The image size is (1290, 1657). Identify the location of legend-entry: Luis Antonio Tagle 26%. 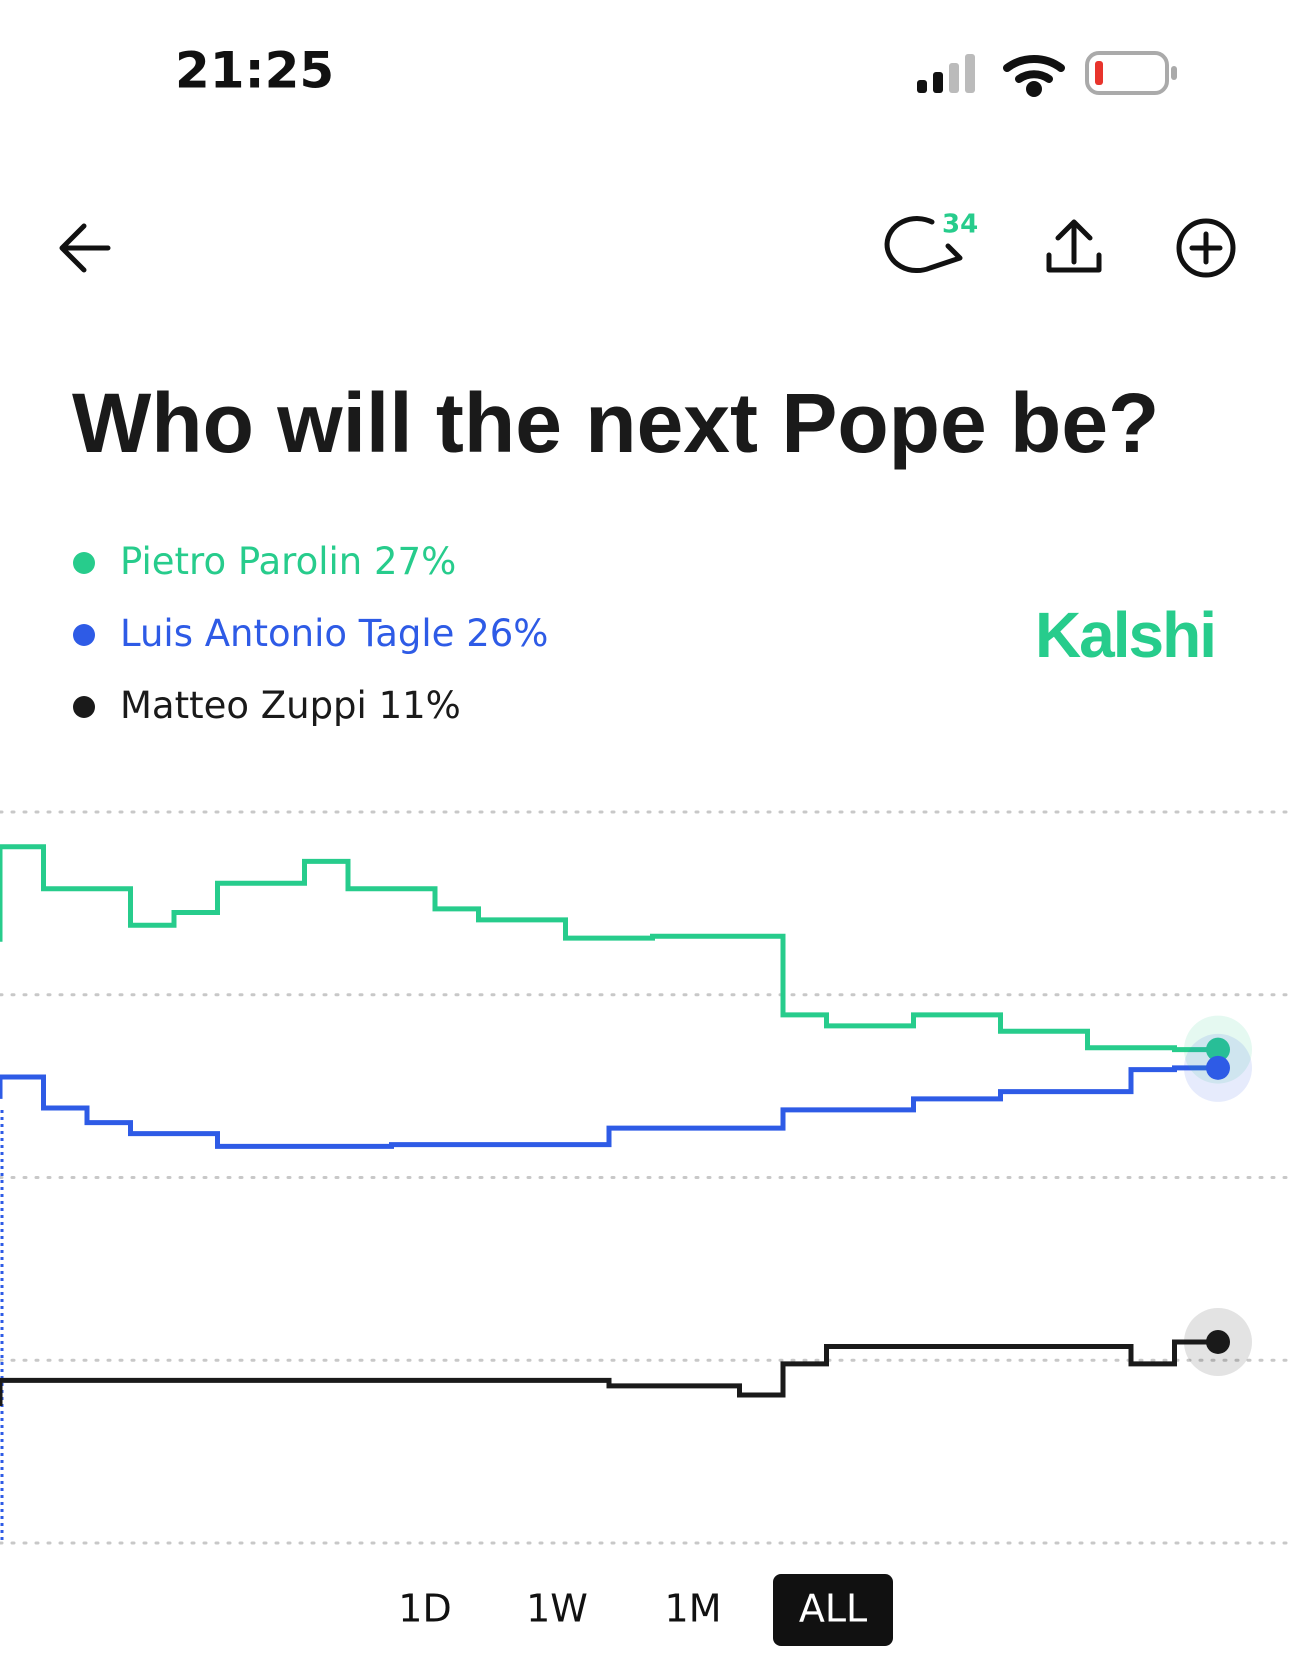
(334, 633).